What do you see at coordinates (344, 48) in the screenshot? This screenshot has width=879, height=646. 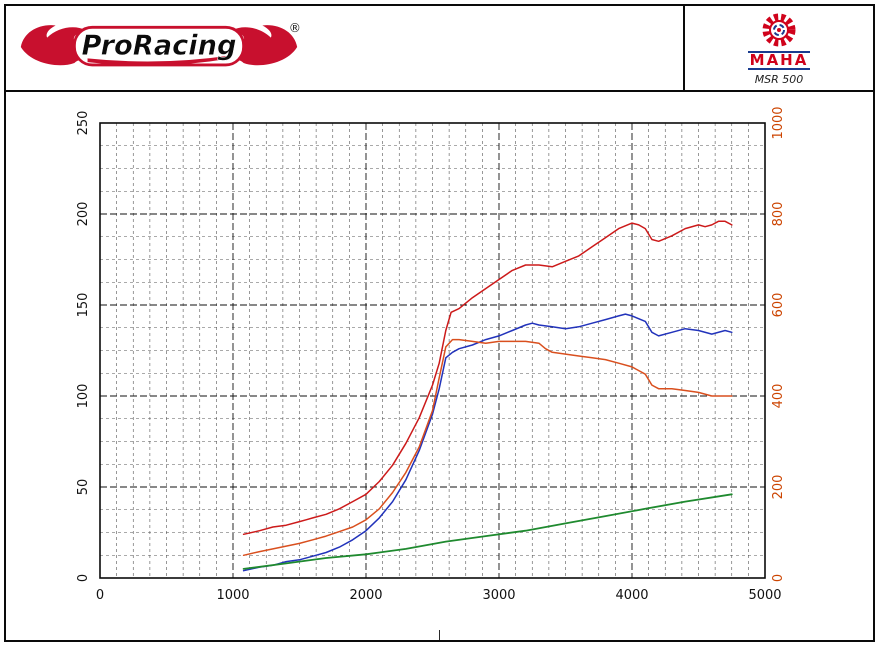 I see `proracing-logo: ProRacing ®` at bounding box center [344, 48].